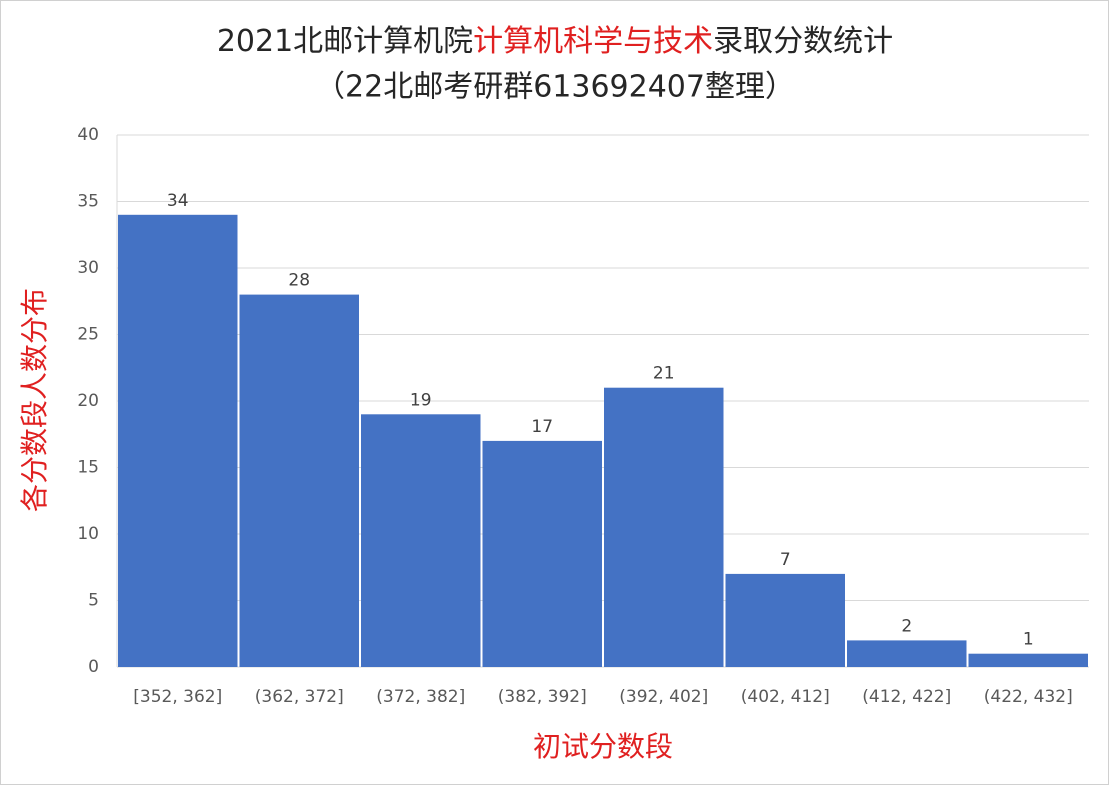  What do you see at coordinates (88, 135) in the screenshot?
I see `y-tick-label: 40` at bounding box center [88, 135].